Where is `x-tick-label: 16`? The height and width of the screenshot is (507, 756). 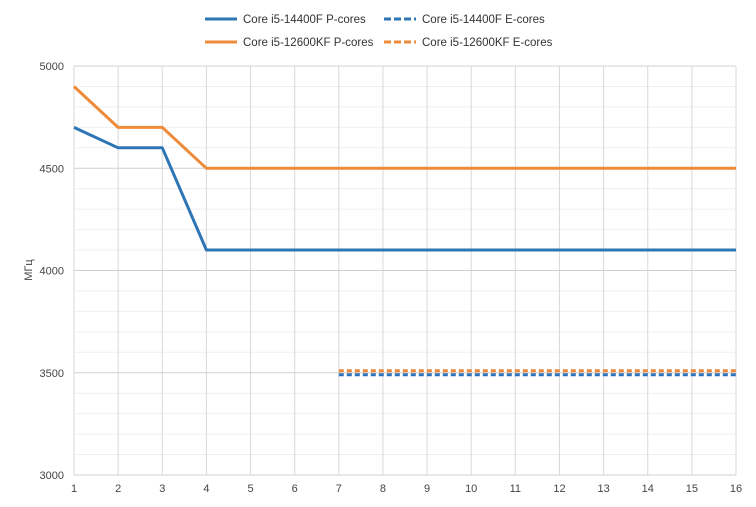 x-tick-label: 16 is located at coordinates (736, 489).